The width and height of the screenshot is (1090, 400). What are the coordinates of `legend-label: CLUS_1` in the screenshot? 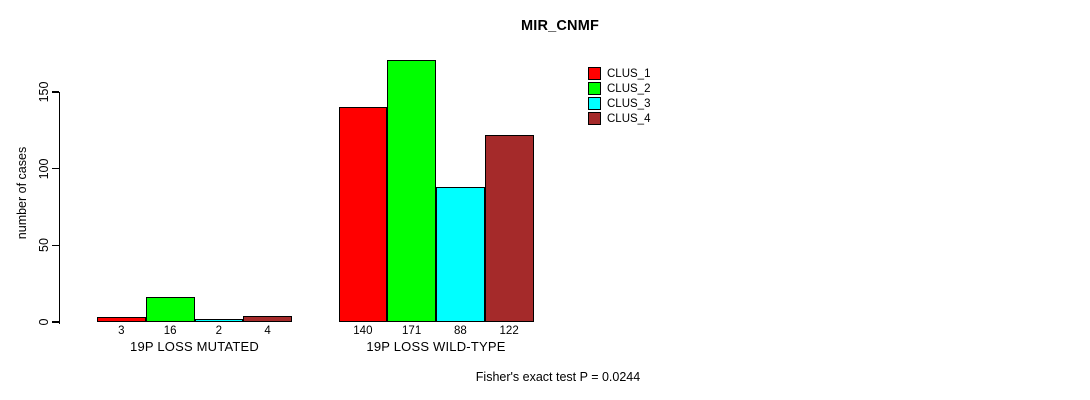 It's located at (629, 73).